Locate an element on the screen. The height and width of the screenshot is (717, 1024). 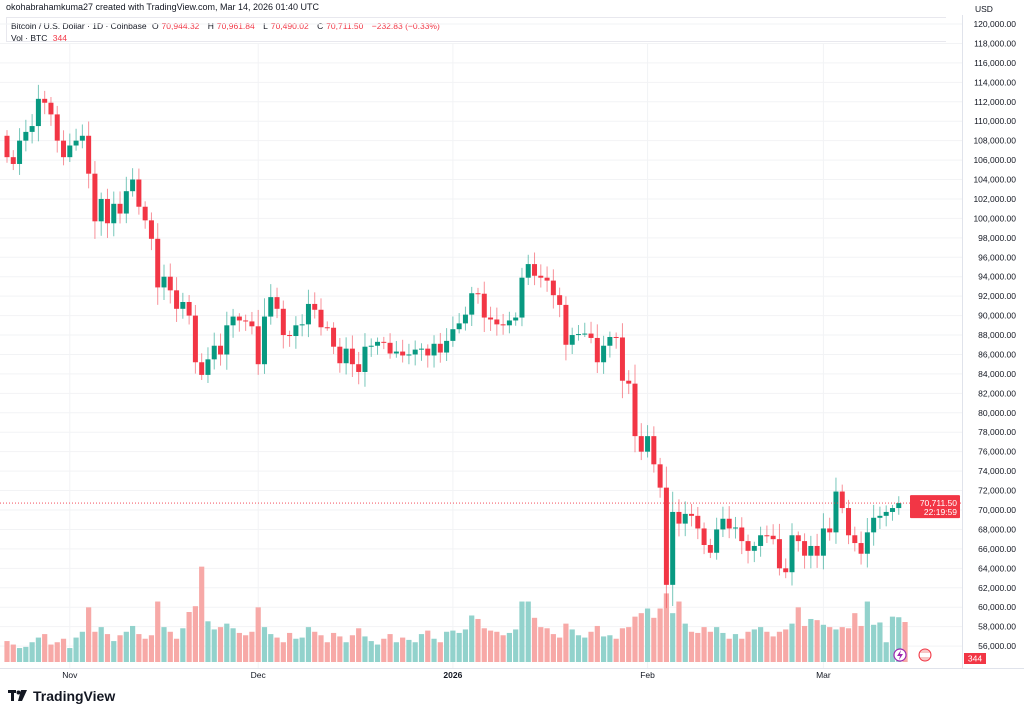
ohlc-high: H 70,961.84 is located at coordinates (233, 26).